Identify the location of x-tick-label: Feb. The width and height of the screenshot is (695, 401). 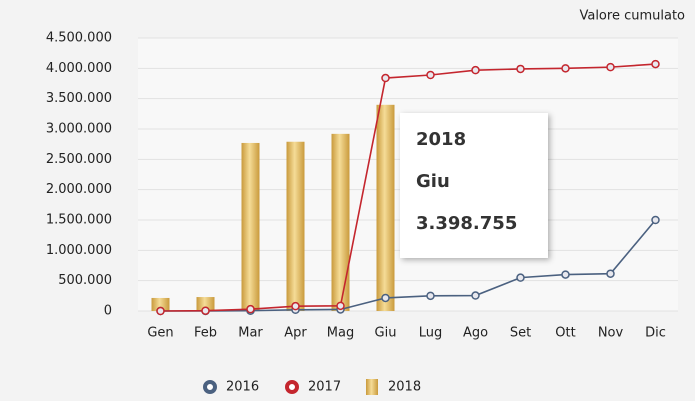
(205, 333).